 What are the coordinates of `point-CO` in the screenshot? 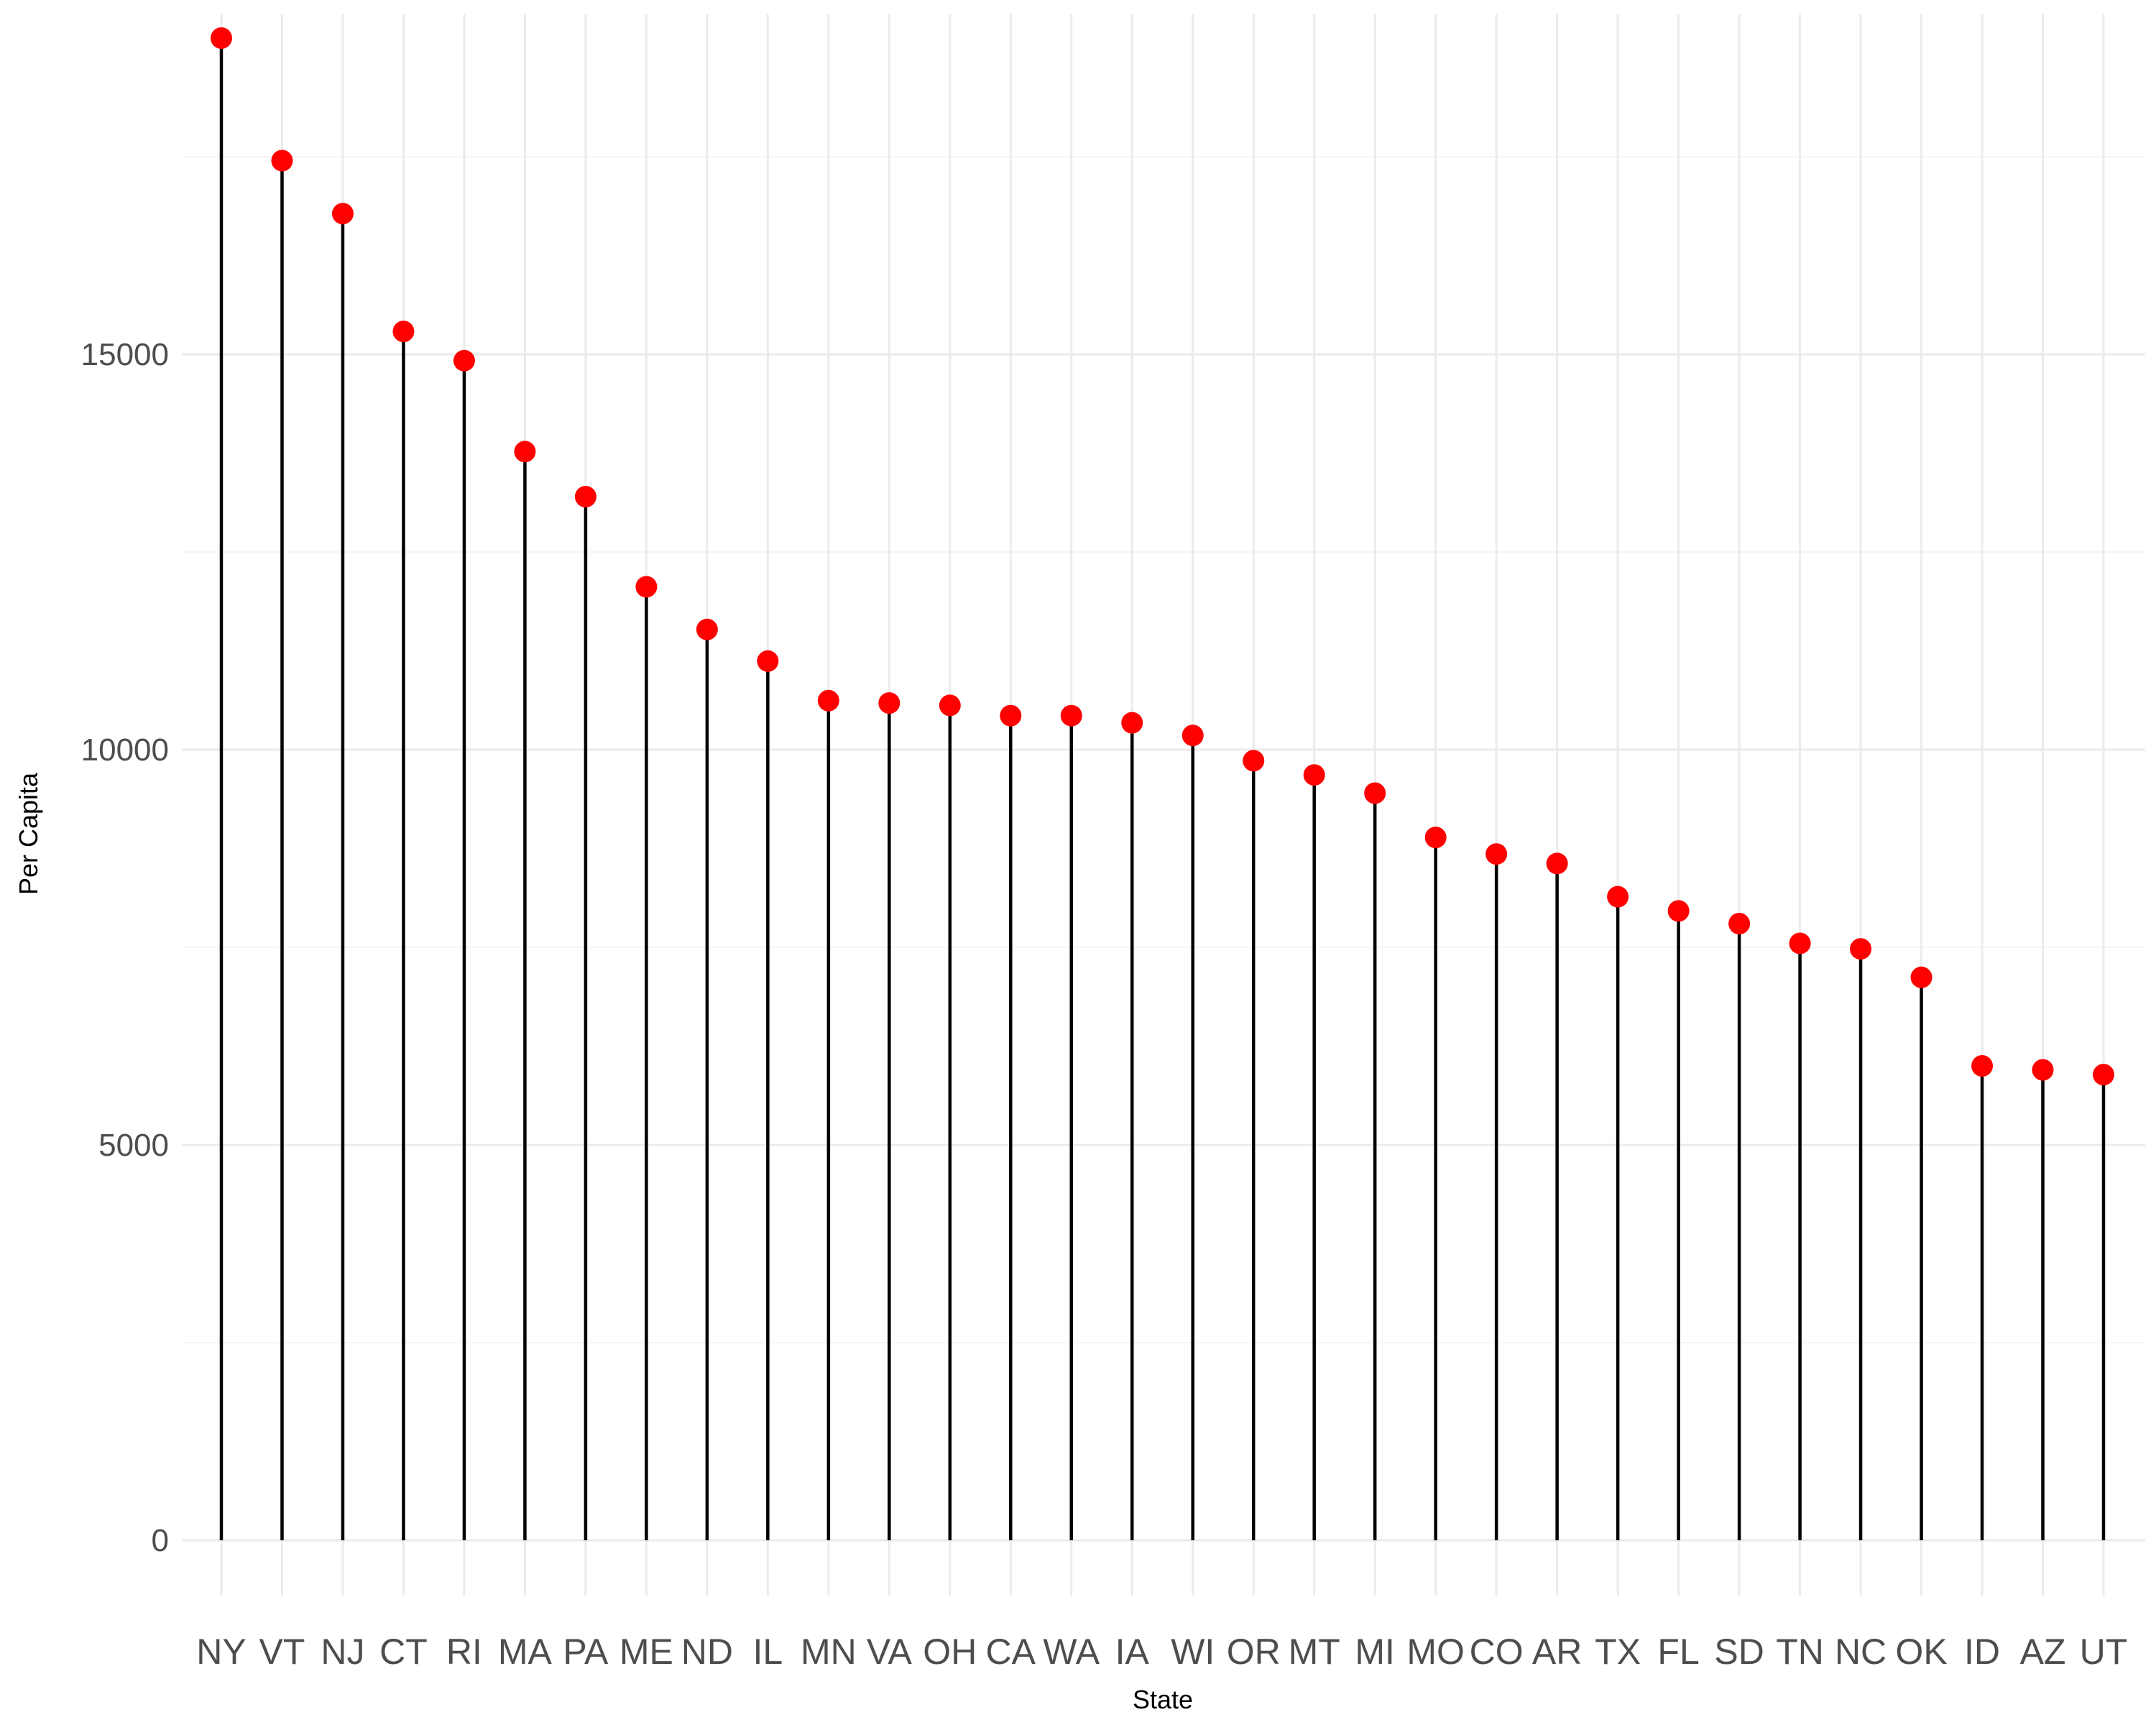 It's located at (1497, 854).